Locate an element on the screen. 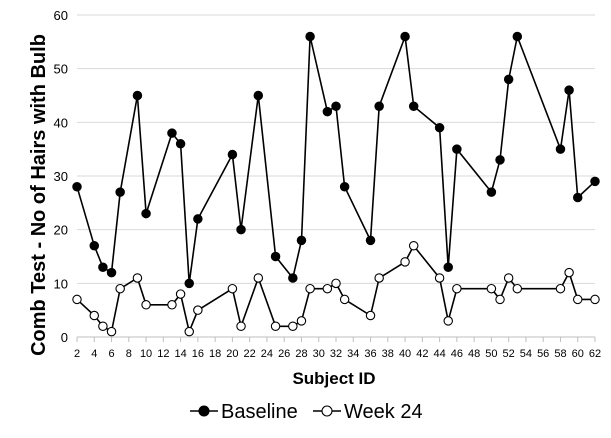 Image resolution: width=611 pixels, height=438 pixels. legend-marker-baseline is located at coordinates (204, 411).